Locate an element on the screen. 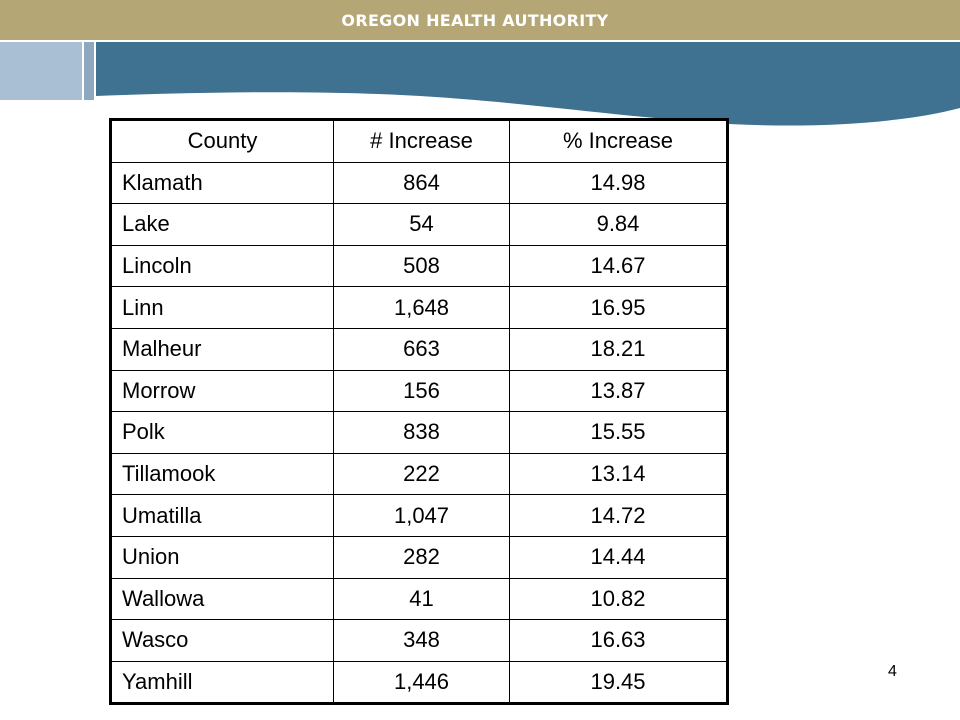 The width and height of the screenshot is (960, 720). number-increase-cell: 222 is located at coordinates (421, 474).